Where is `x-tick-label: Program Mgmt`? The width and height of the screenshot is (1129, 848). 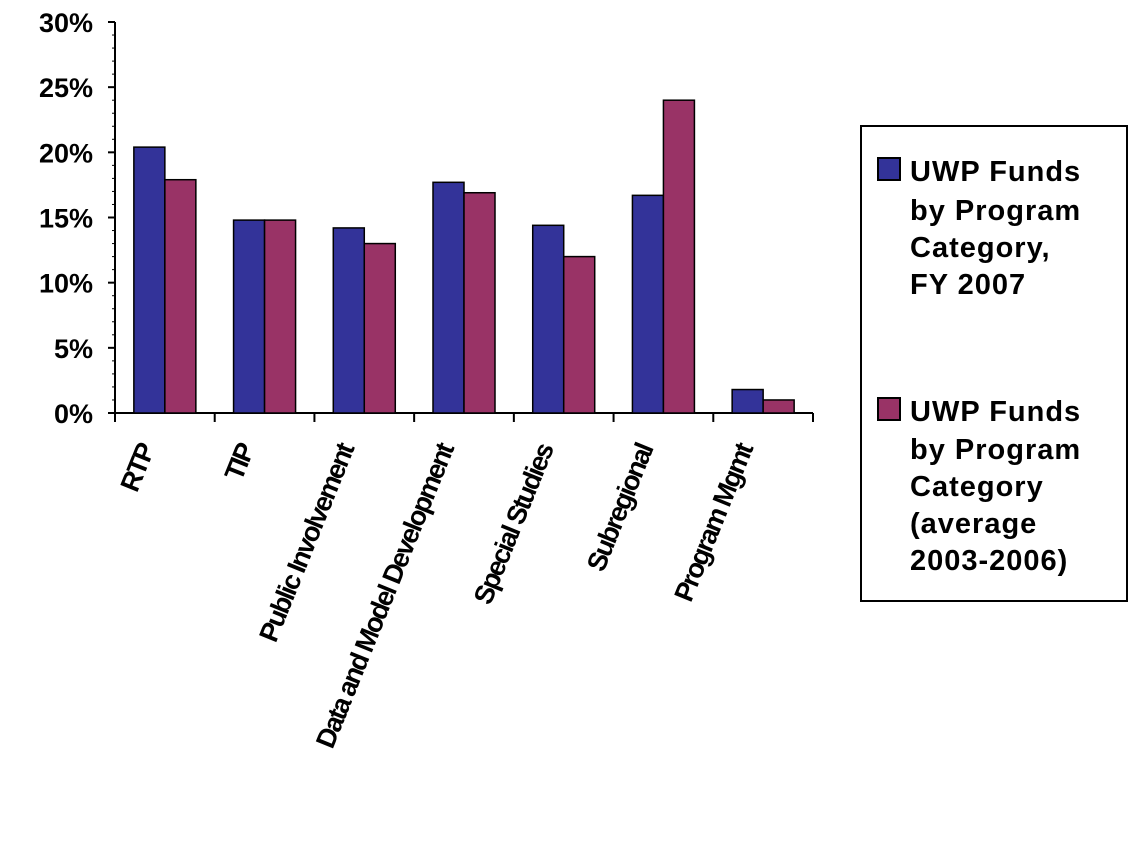
x-tick-label: Program Mgmt is located at coordinates (714, 521).